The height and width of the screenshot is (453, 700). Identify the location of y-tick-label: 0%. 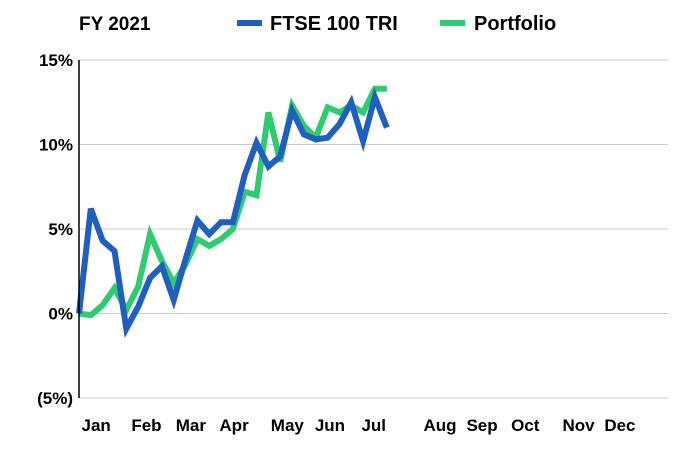
(60, 314).